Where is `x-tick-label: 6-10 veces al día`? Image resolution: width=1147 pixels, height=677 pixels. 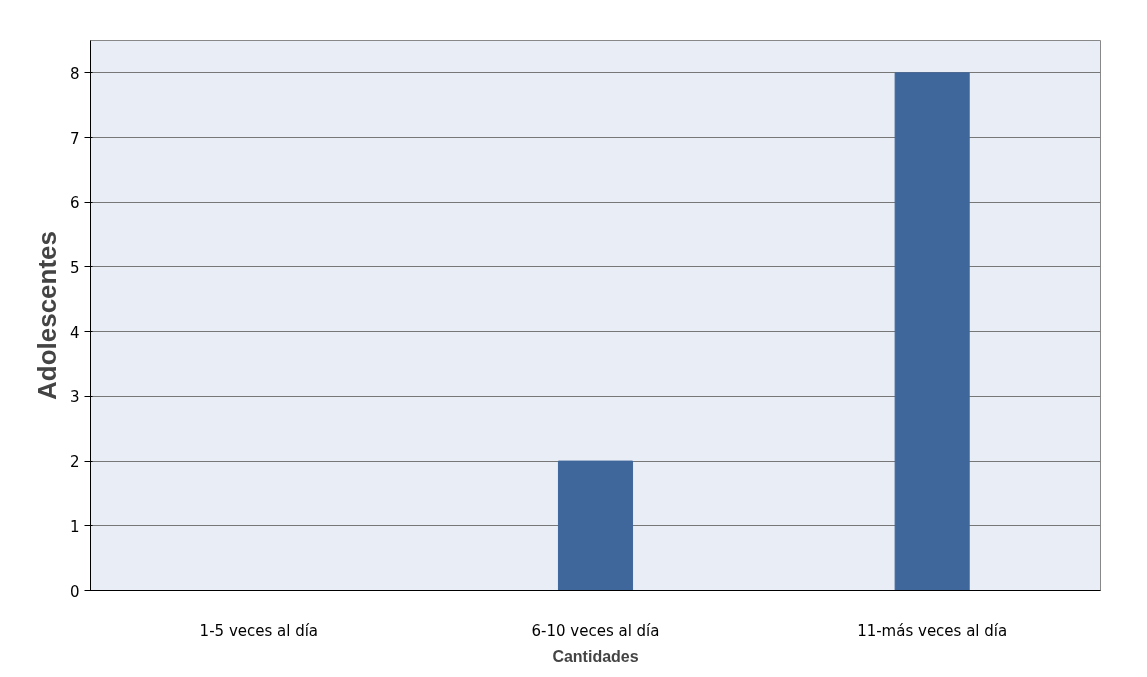 x-tick-label: 6-10 veces al día is located at coordinates (595, 630).